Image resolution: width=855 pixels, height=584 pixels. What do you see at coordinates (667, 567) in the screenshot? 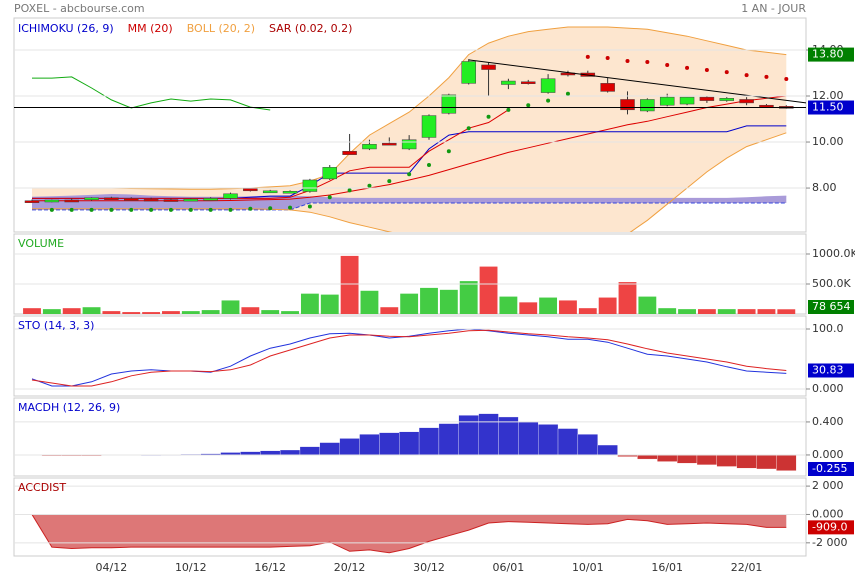
I see `x-tick-label: 16/01` at bounding box center [667, 567].